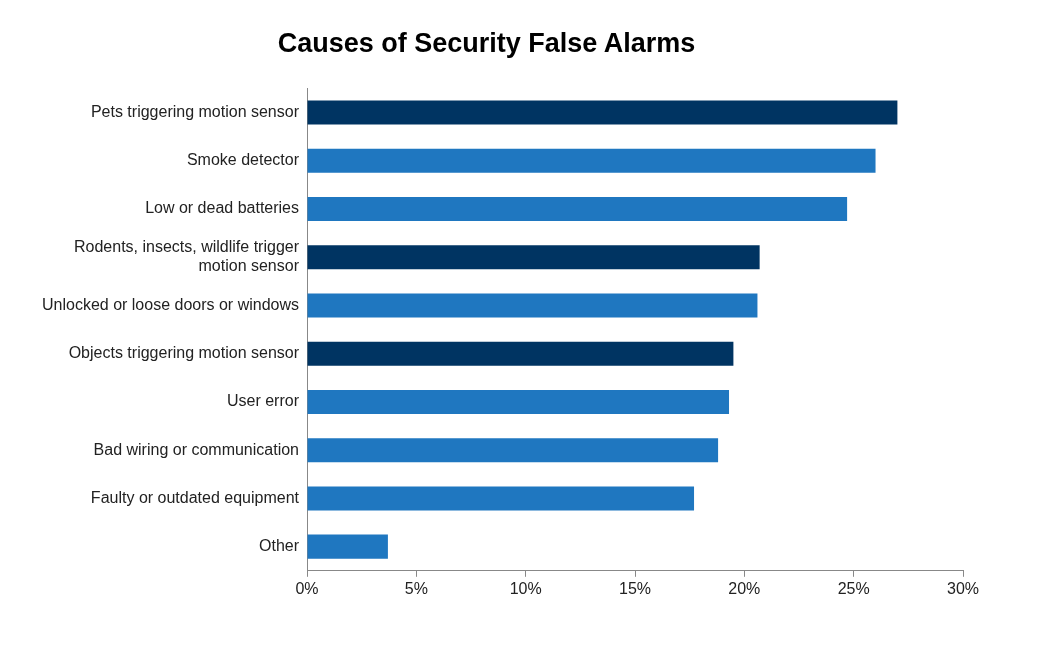 The height and width of the screenshot is (672, 1041). What do you see at coordinates (196, 449) in the screenshot?
I see `y-tick-label: Bad wiring or communication` at bounding box center [196, 449].